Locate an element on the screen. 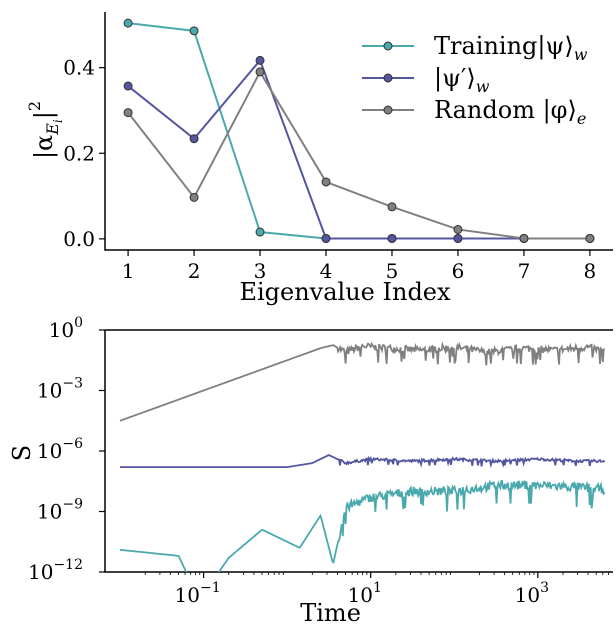 This screenshot has width=616, height=627. bottom-ytick-label: 10⁻³ is located at coordinates (60, 389).